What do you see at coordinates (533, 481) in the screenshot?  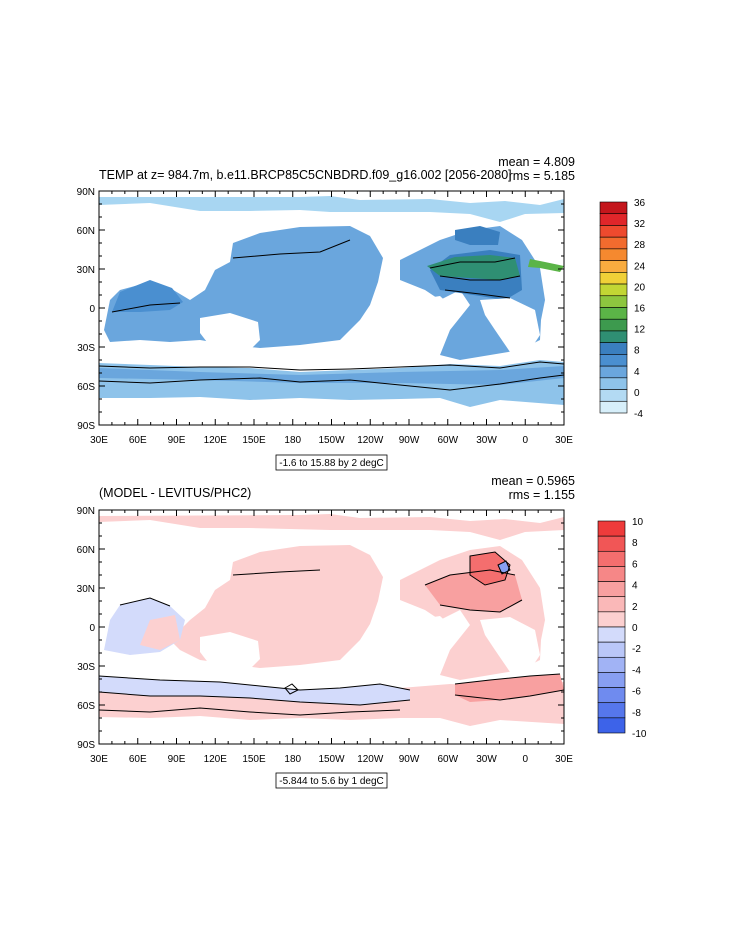 I see `panel-bottom-mean: mean = 0.5965` at bounding box center [533, 481].